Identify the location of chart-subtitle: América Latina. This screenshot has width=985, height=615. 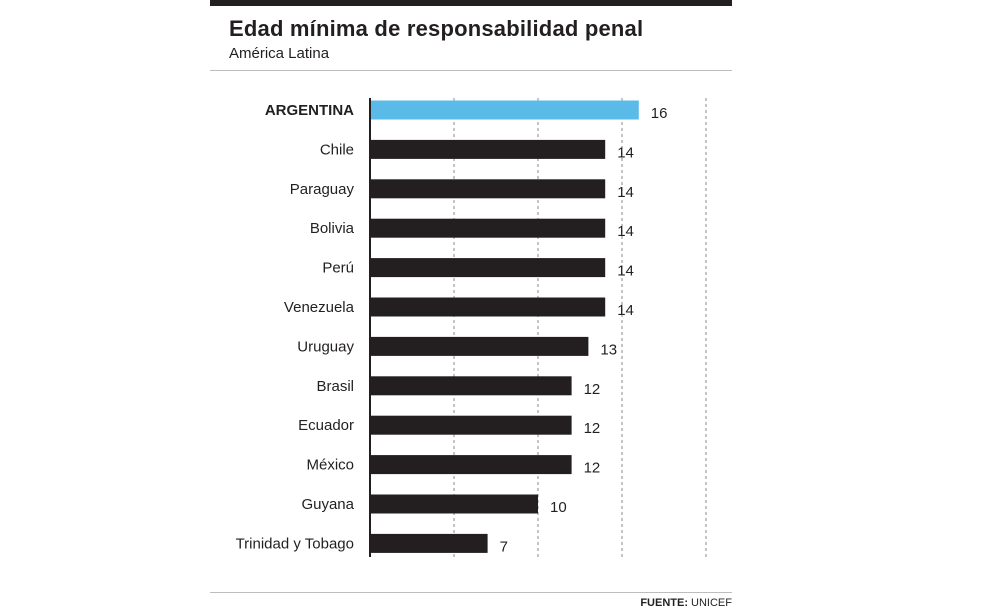
(279, 53).